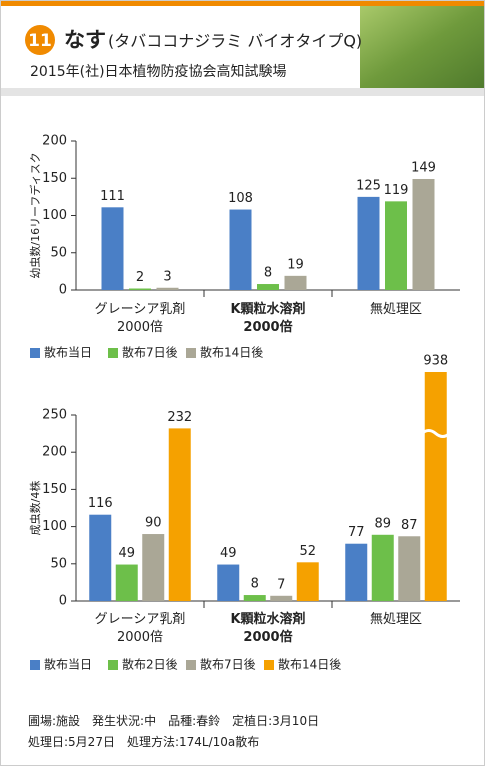 The width and height of the screenshot is (485, 766). I want to click on value-label: 87, so click(409, 525).